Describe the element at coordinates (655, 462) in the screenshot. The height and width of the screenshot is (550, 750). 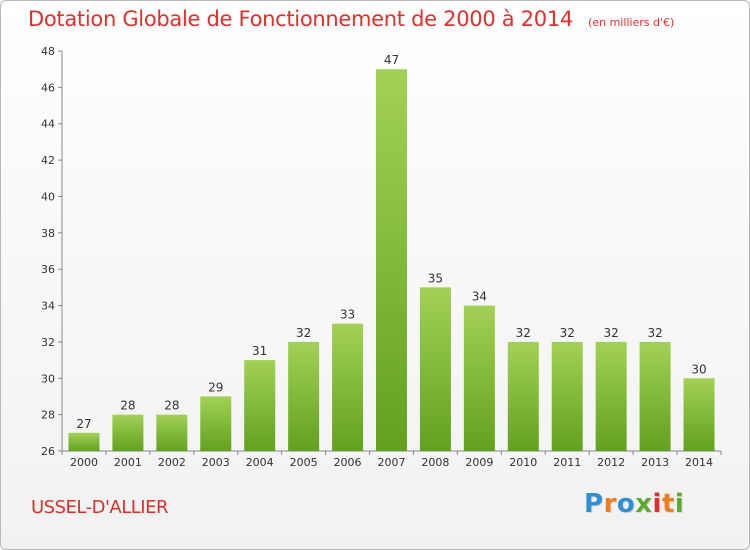
I see `x-tick-label: 2013` at that location.